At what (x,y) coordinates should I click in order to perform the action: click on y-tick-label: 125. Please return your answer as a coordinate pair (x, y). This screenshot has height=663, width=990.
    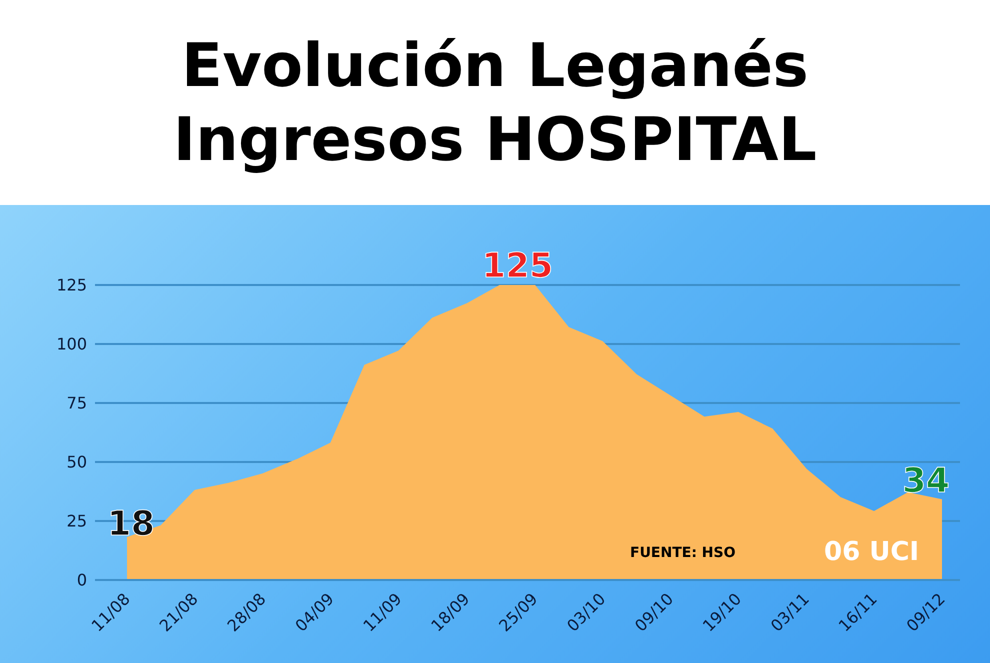
    Looking at the image, I should click on (71, 285).